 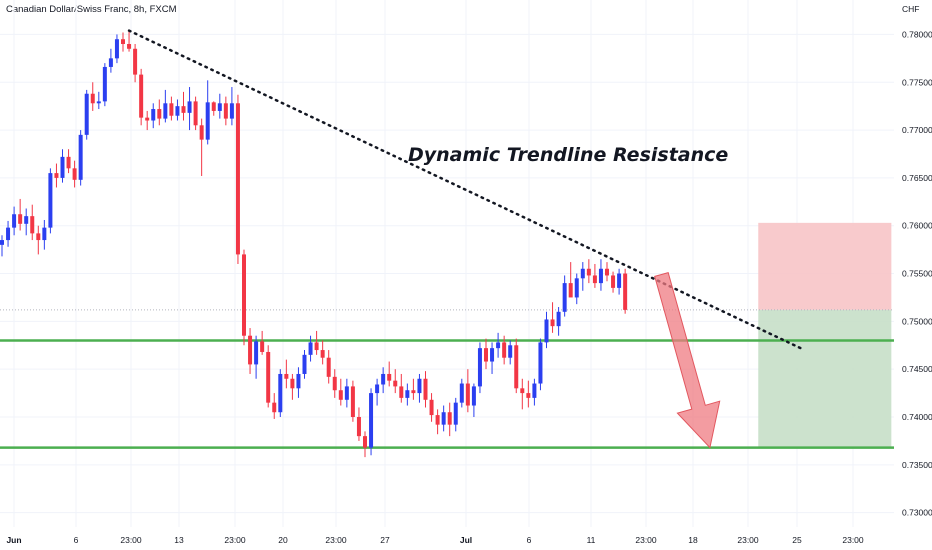 What do you see at coordinates (917, 82) in the screenshot?
I see `y-tick-label: 0.77500` at bounding box center [917, 82].